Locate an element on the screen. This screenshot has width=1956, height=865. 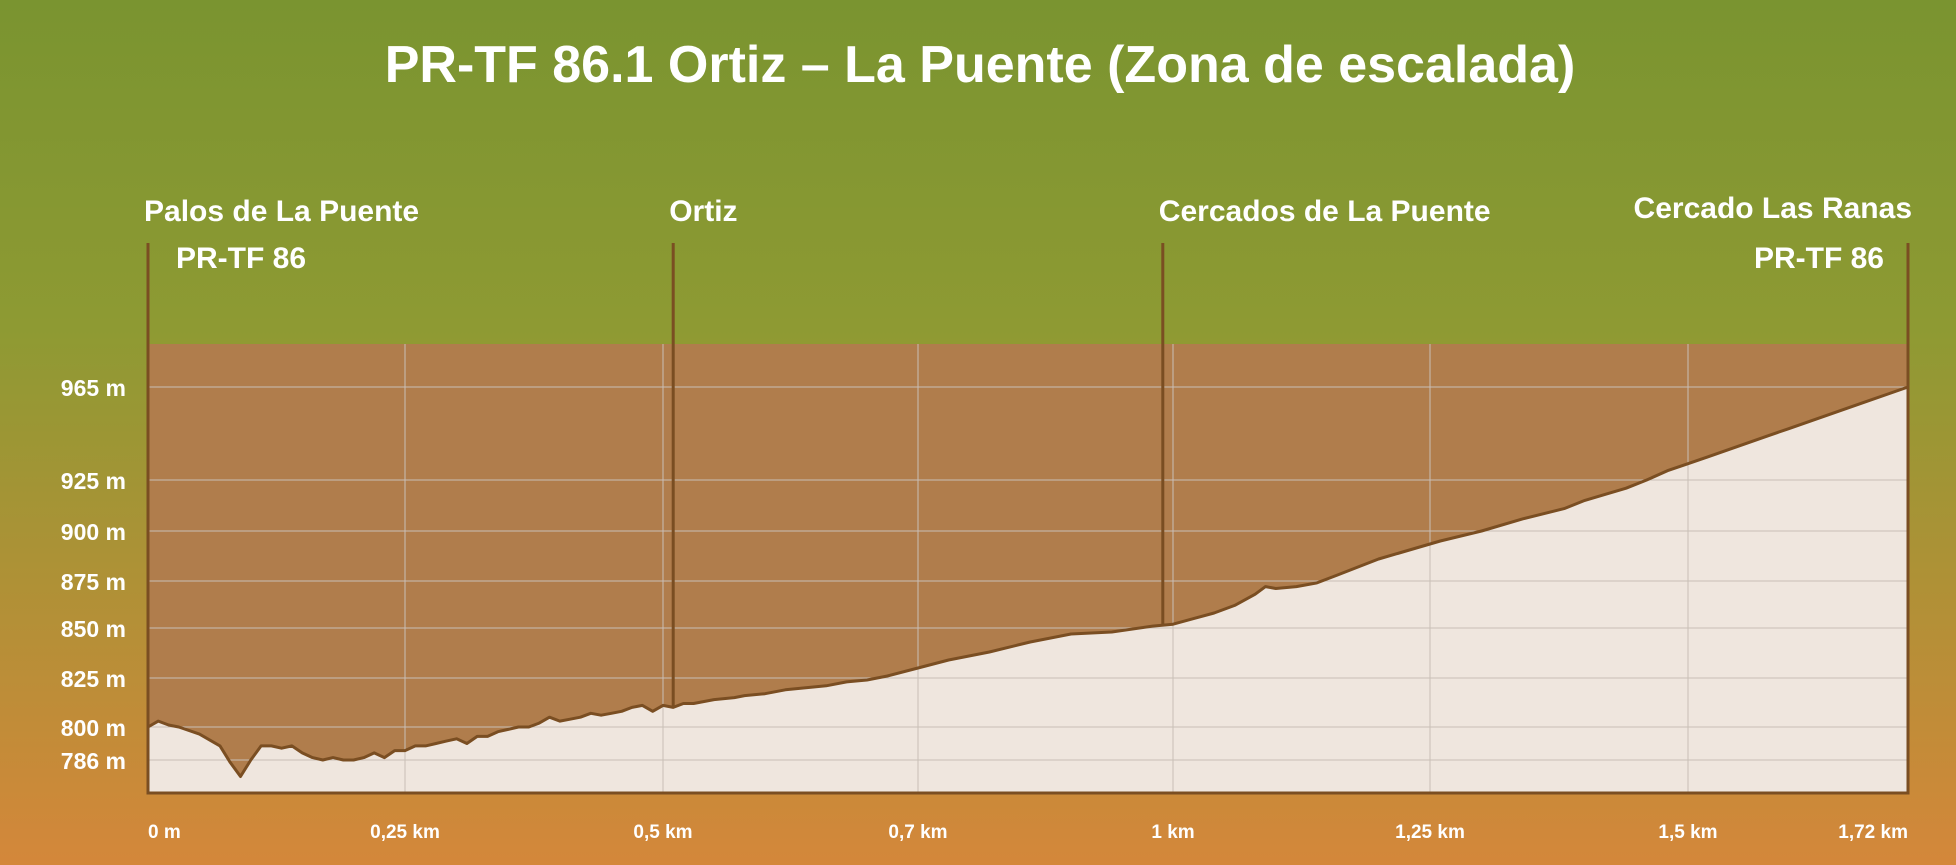
waypoint-label: Cercados de La Puente is located at coordinates (1325, 211).